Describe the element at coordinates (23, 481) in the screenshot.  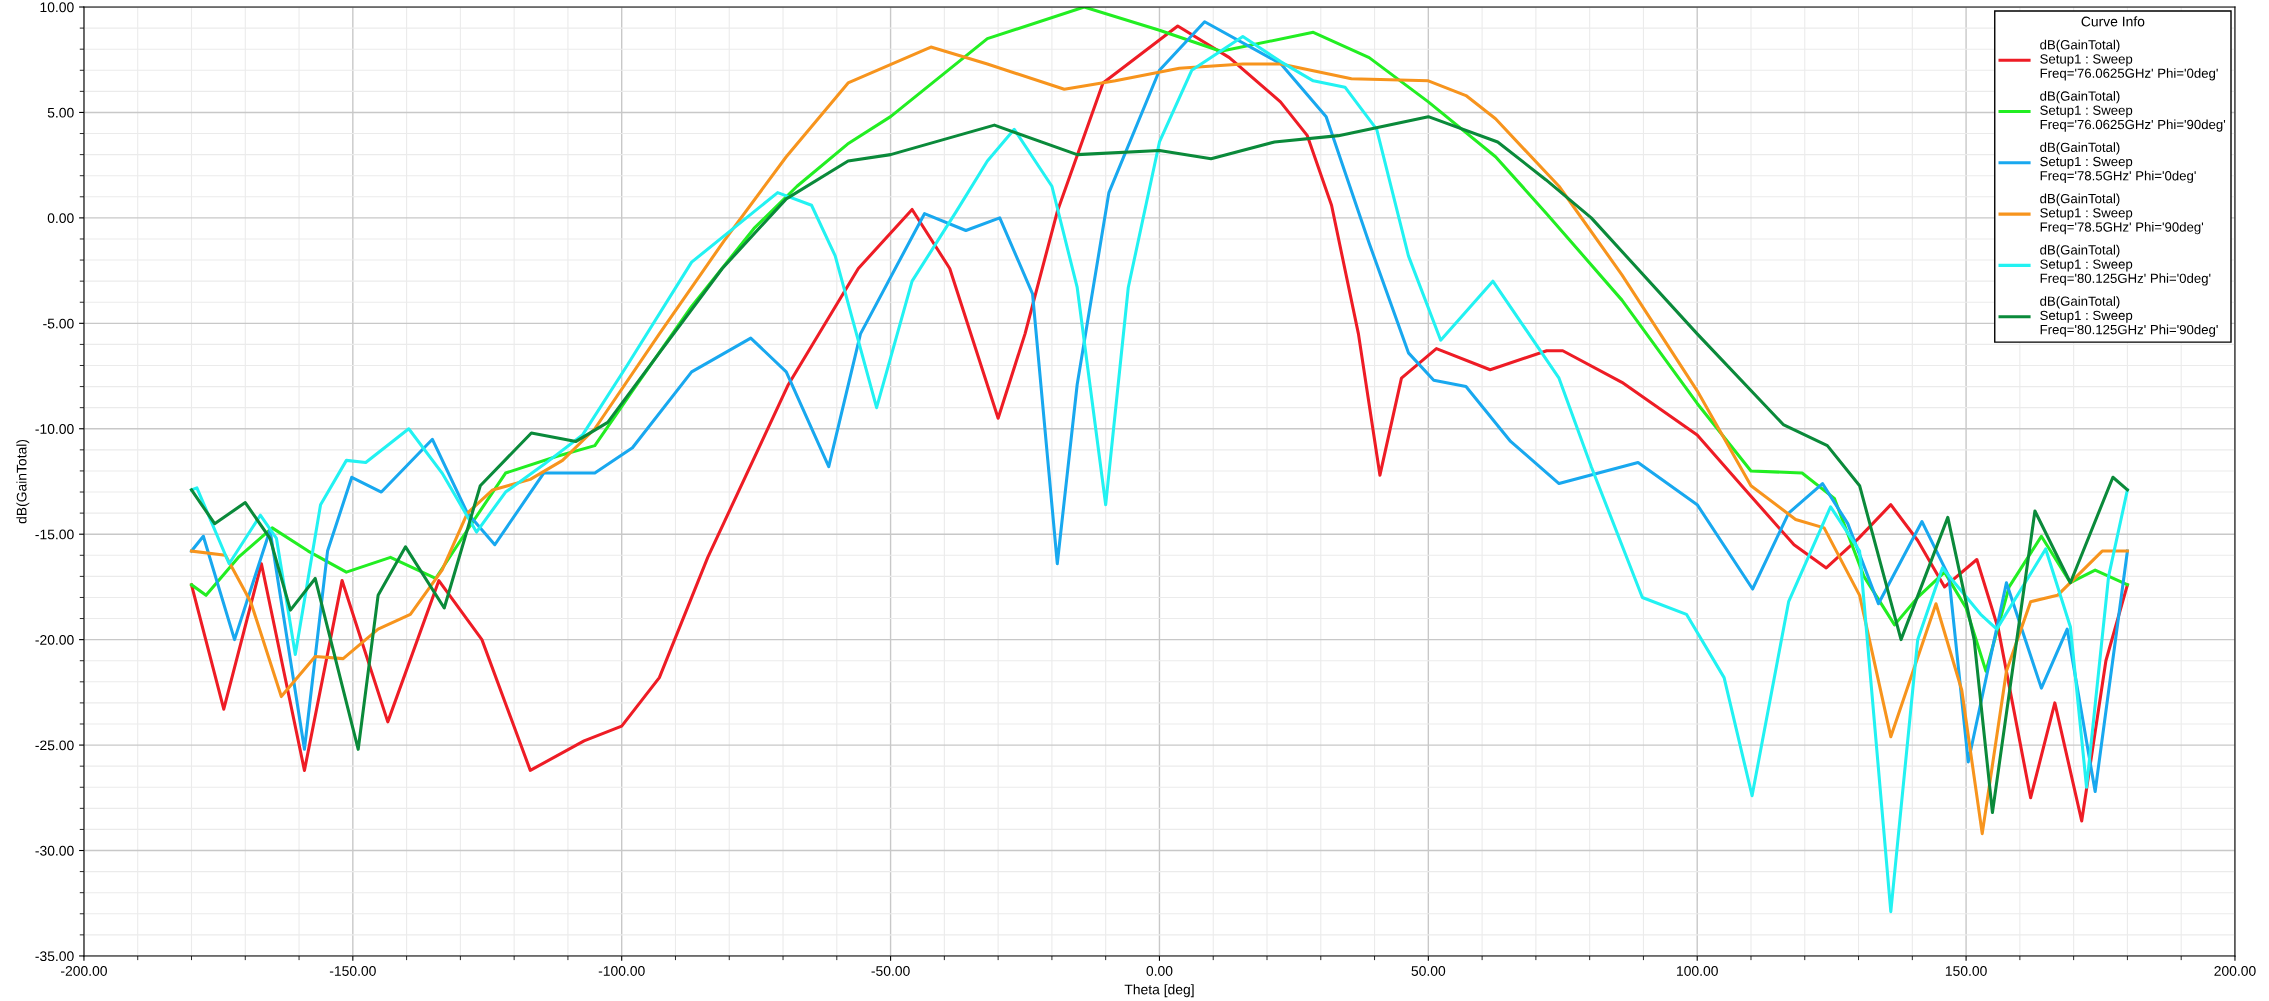
I see `y-axis-title: dB(GainTotal)` at that location.